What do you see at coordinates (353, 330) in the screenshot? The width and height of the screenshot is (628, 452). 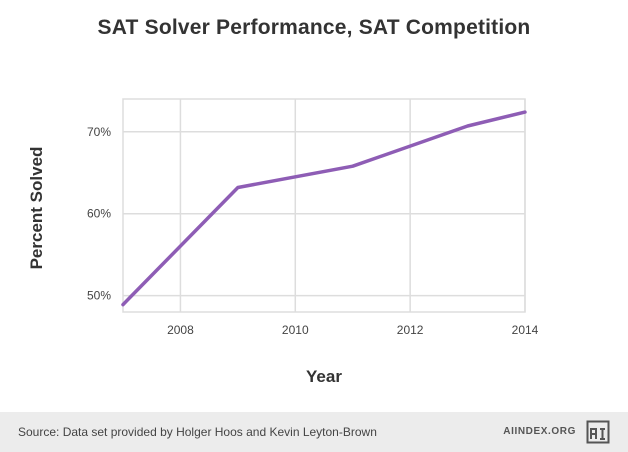 I see `x-tick-labels: 2008 2010 2012 2014` at bounding box center [353, 330].